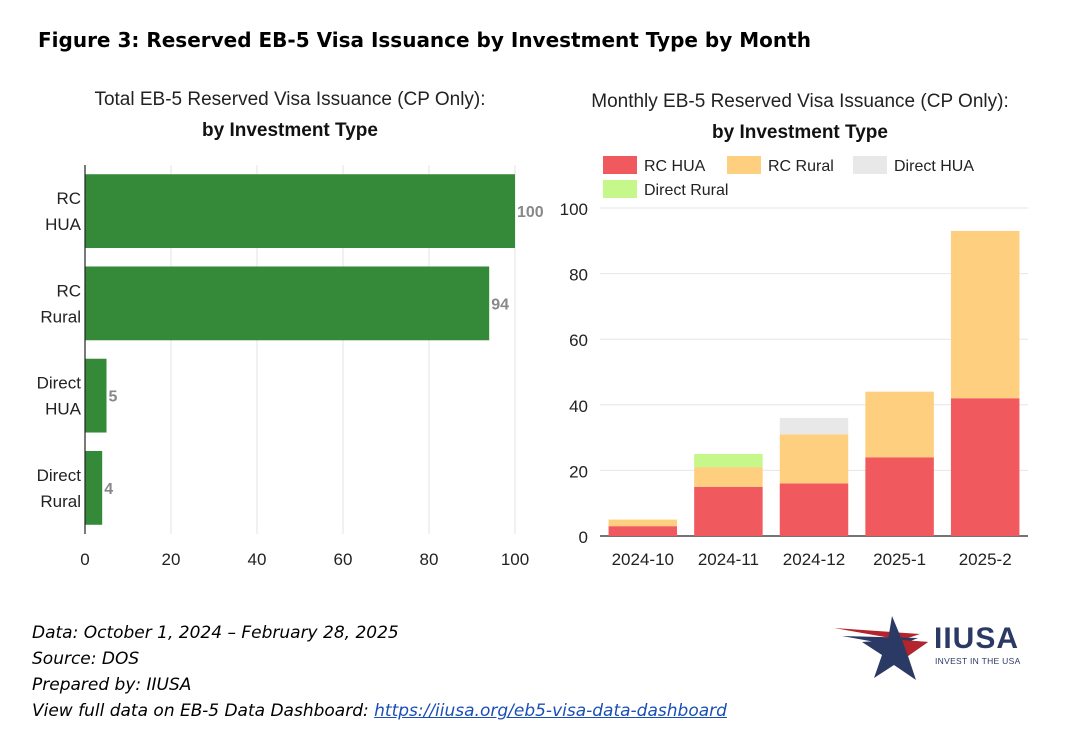 The image size is (1080, 738). Describe the element at coordinates (800, 132) in the screenshot. I see `right-chart-subtitle: by Investment Type` at that location.